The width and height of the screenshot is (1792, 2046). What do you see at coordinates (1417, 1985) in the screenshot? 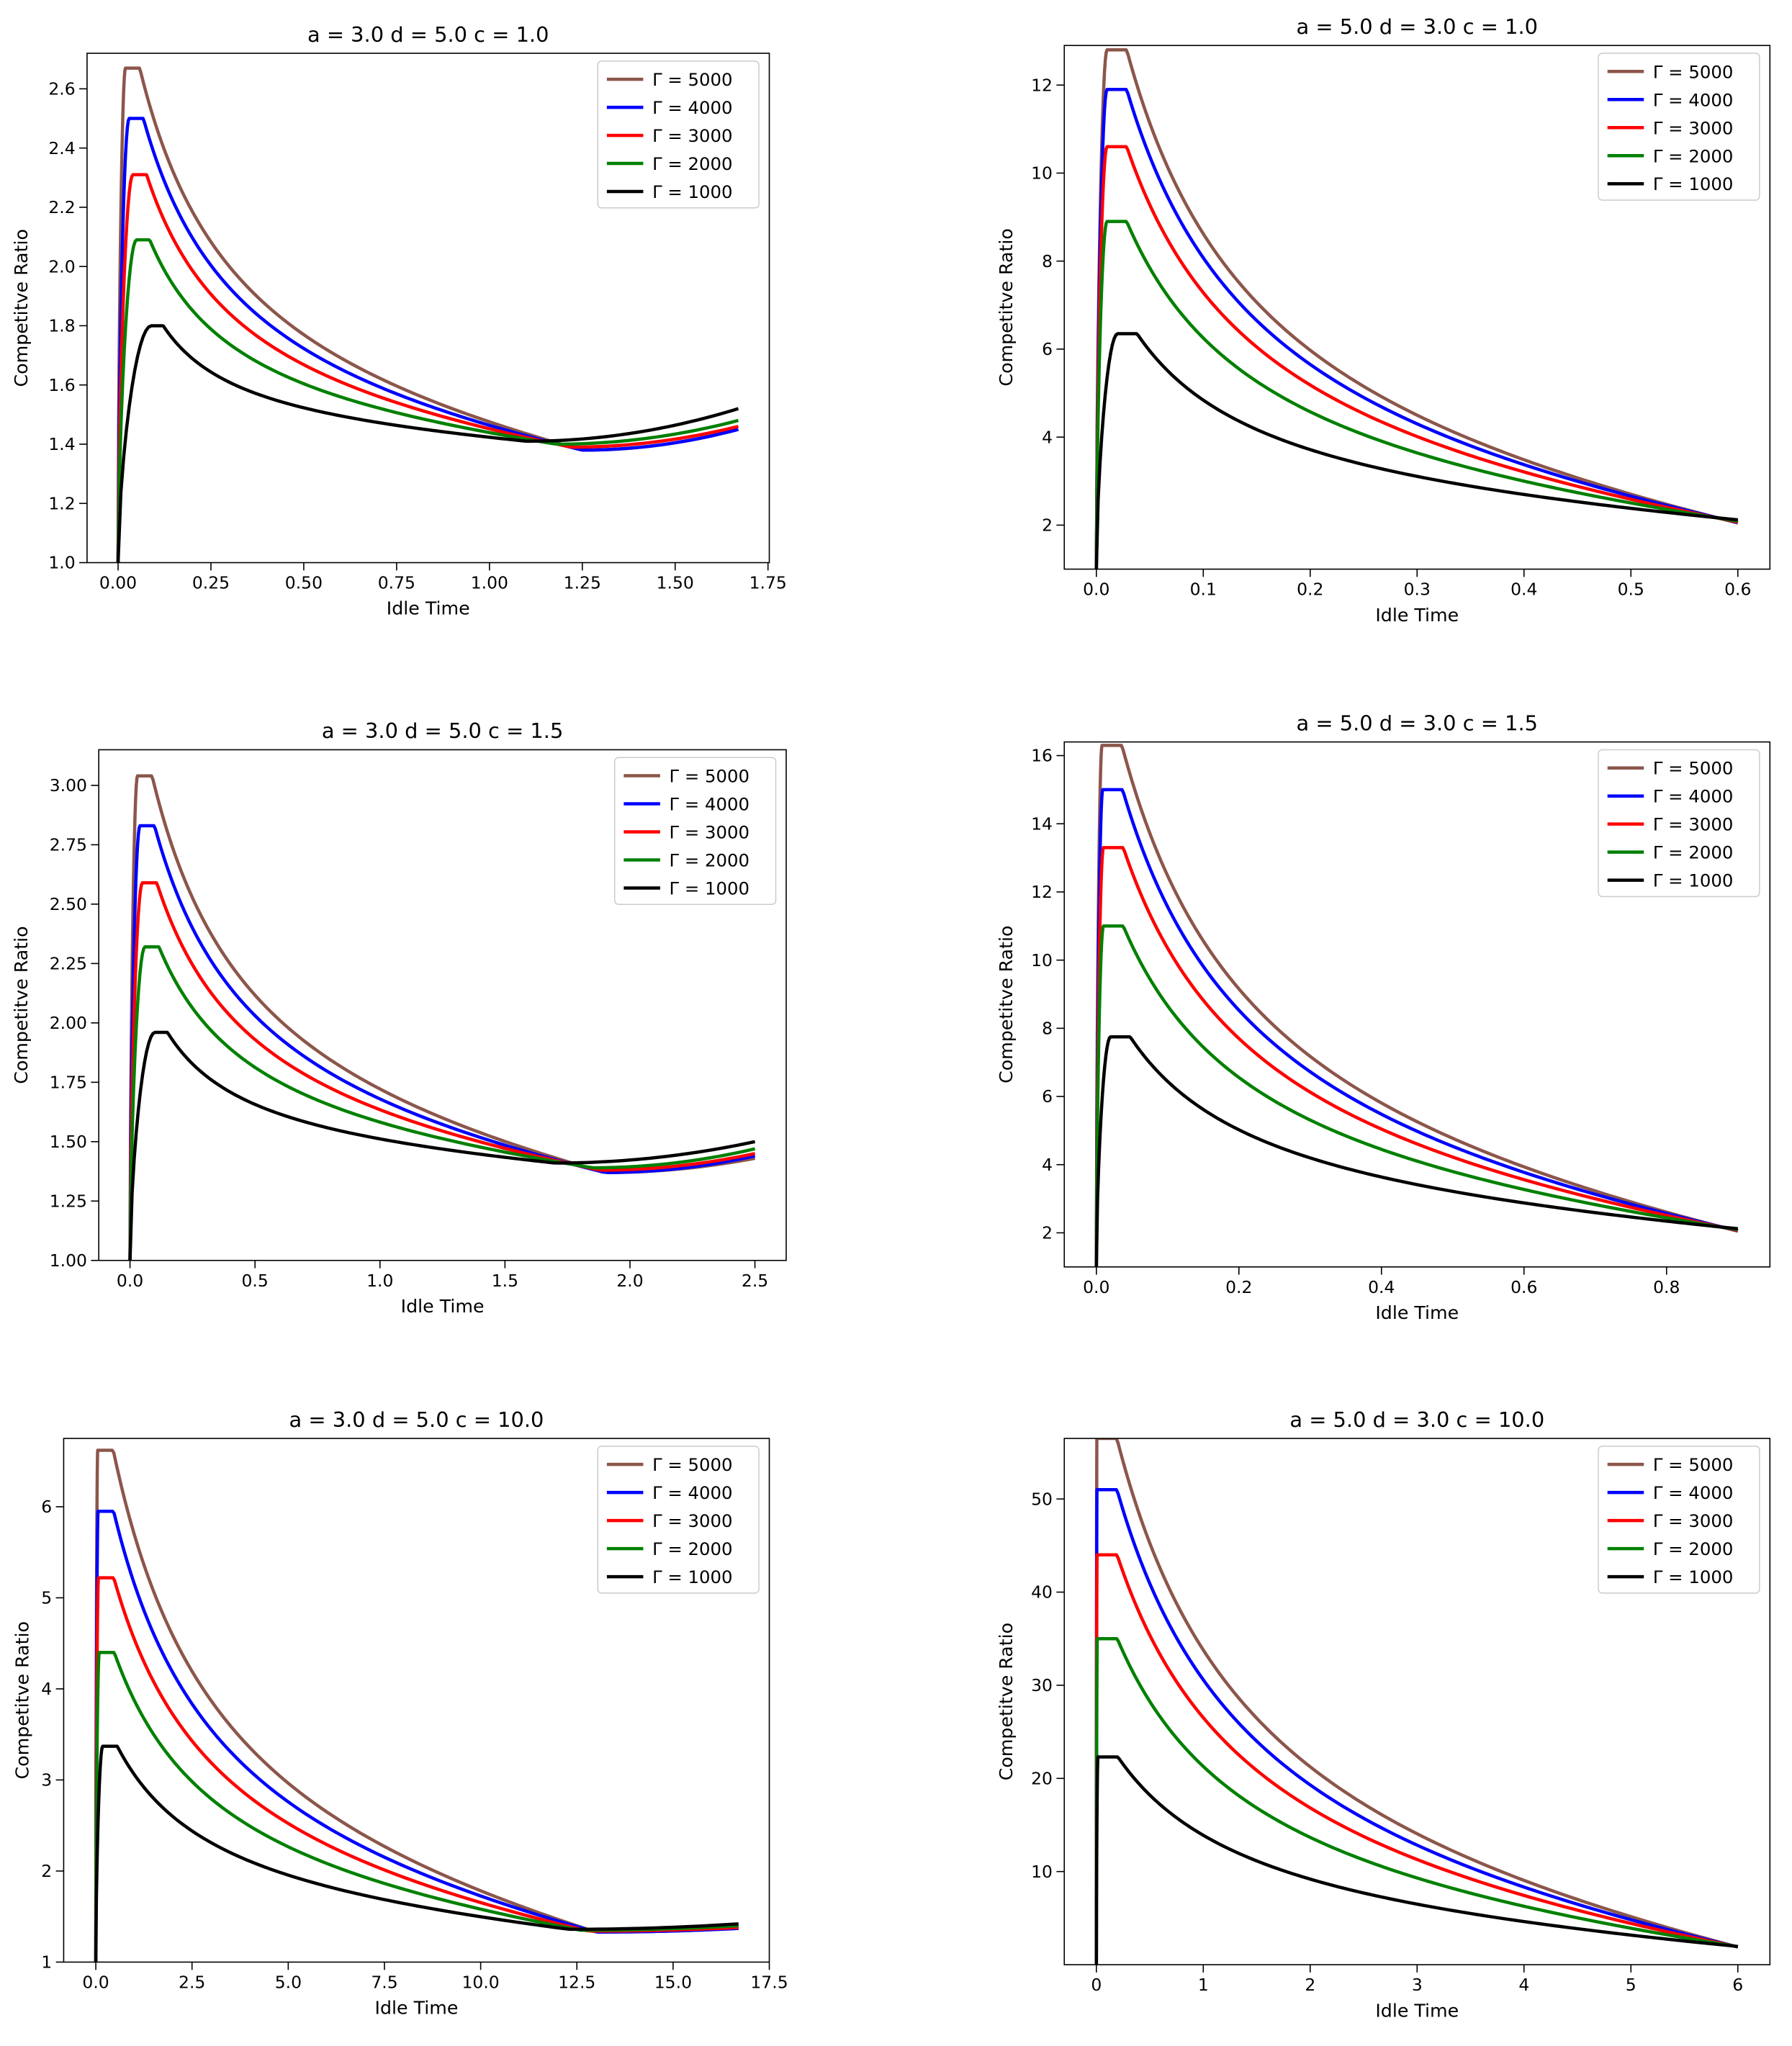
I see `x-tick-label: 3` at bounding box center [1417, 1985].